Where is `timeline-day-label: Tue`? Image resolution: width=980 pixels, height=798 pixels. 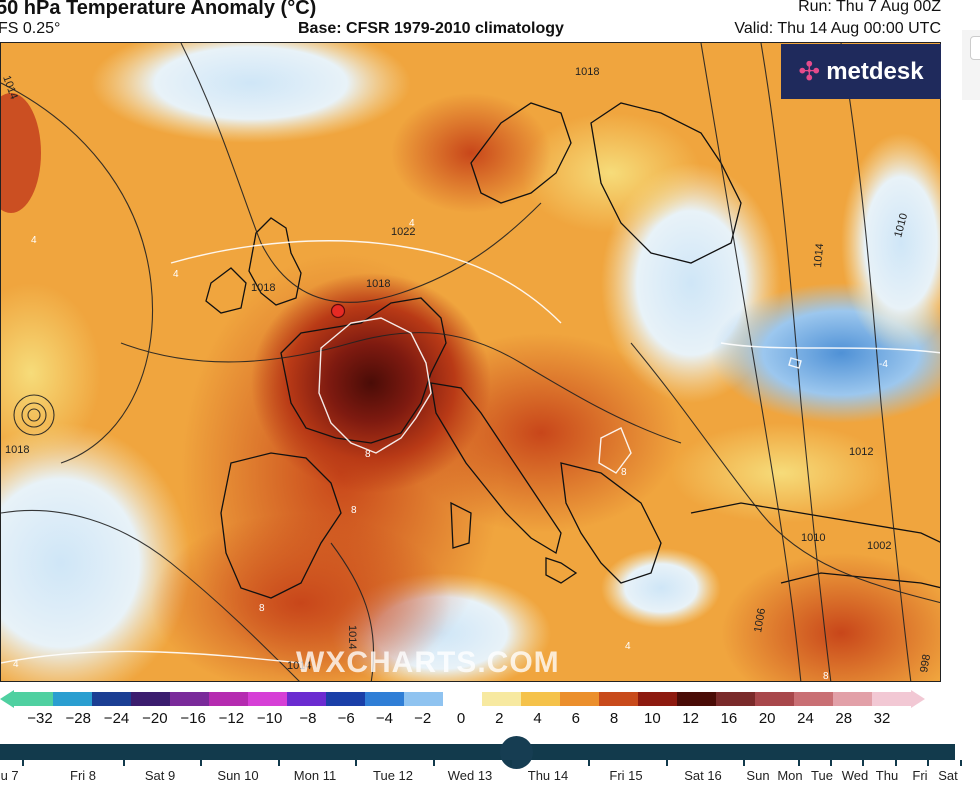 timeline-day-label: Tue is located at coordinates (822, 775).